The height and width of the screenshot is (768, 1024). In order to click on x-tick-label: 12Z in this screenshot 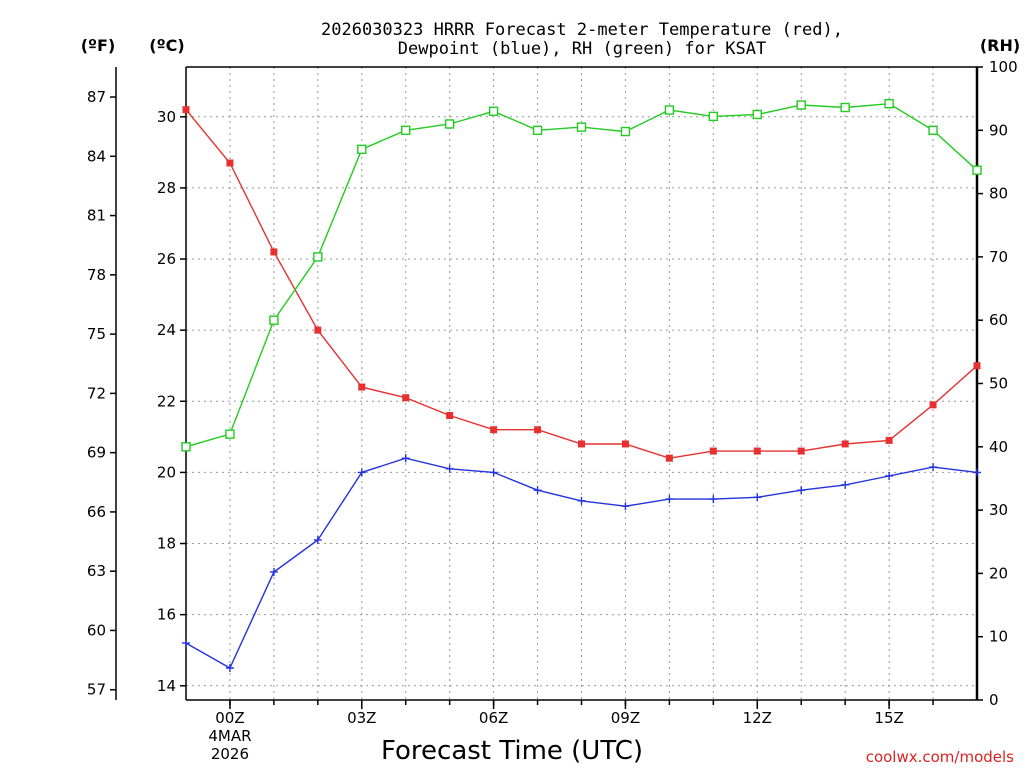, I will do `click(757, 718)`.